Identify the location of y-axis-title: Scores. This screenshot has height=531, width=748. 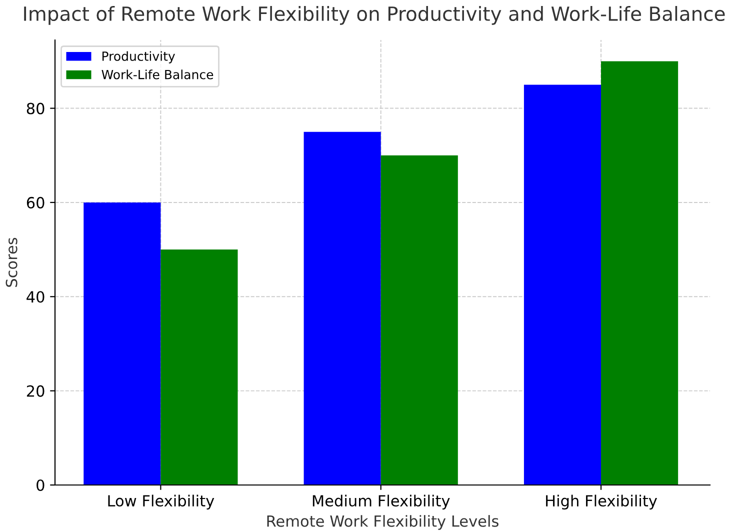
(12, 262).